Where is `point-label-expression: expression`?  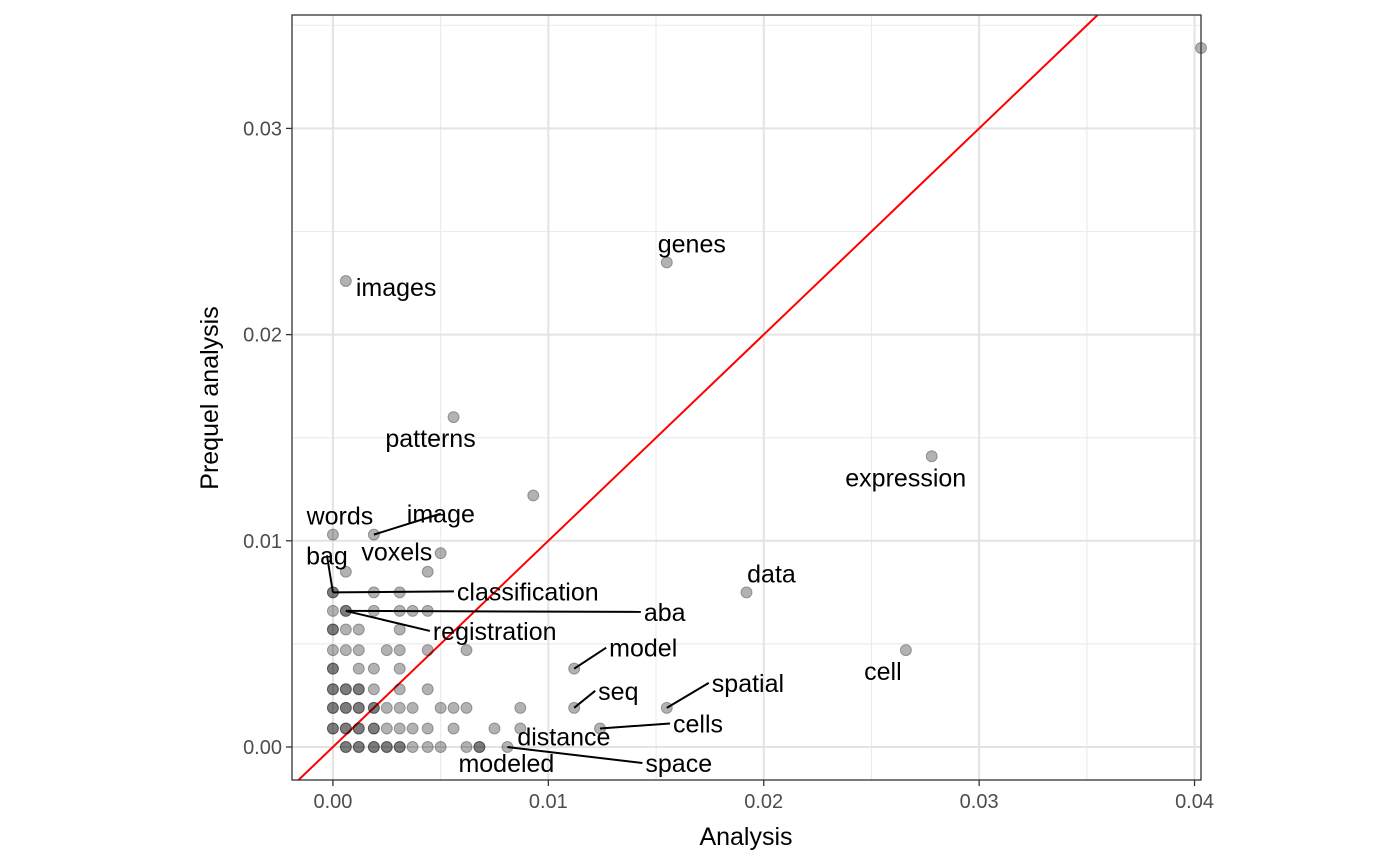 point-label-expression: expression is located at coordinates (905, 478).